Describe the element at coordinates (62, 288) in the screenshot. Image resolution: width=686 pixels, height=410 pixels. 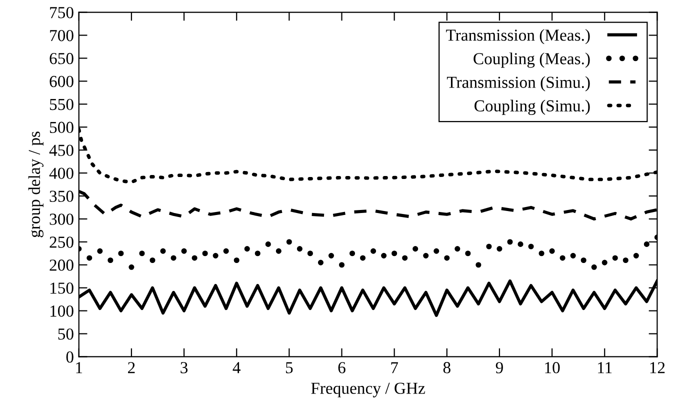
I see `y-tick-label: 150` at that location.